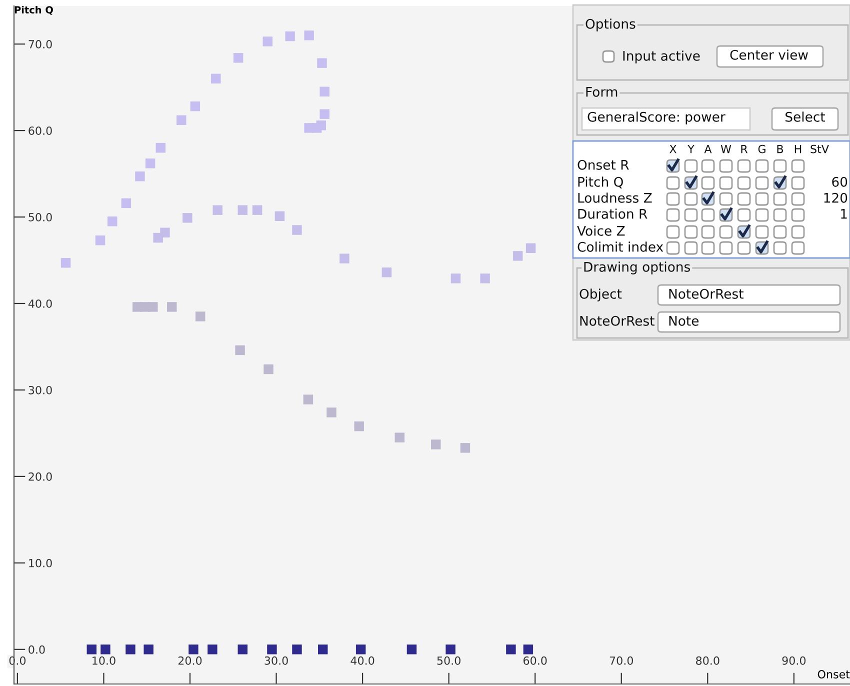 The width and height of the screenshot is (850, 686). Describe the element at coordinates (40, 130) in the screenshot. I see `y-tick-label: 60.0` at that location.